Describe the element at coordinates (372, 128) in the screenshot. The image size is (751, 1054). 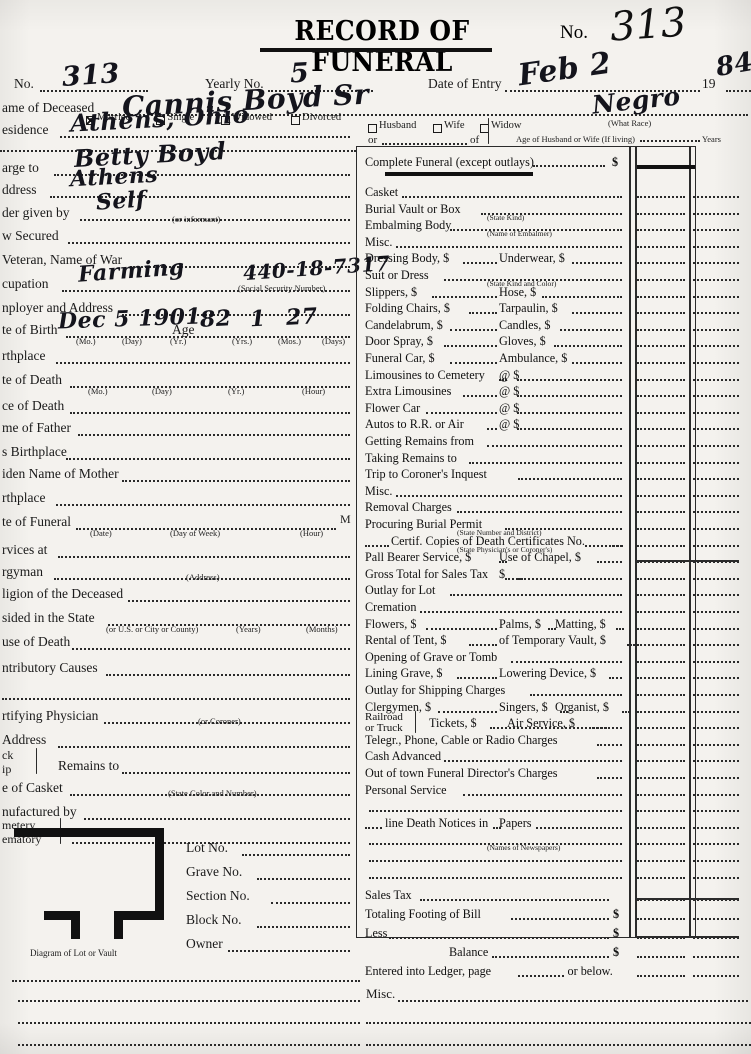
I see `checkbox-husband` at that location.